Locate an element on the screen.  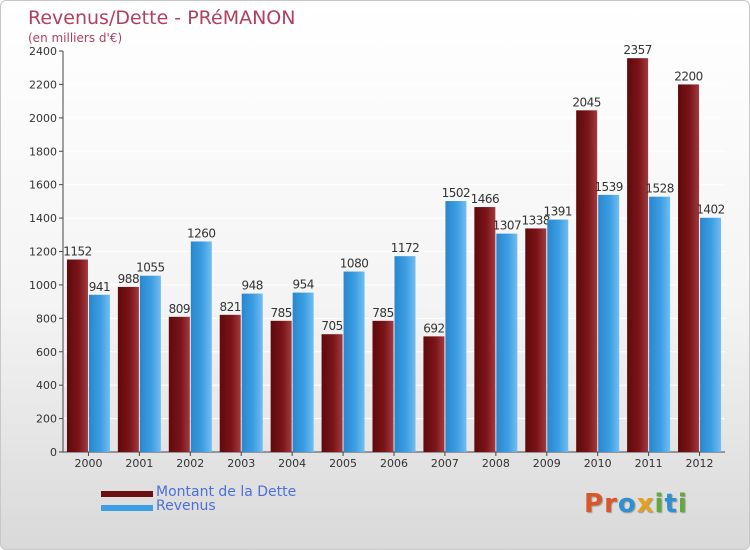
x-tick-label: 2000 is located at coordinates (88, 463).